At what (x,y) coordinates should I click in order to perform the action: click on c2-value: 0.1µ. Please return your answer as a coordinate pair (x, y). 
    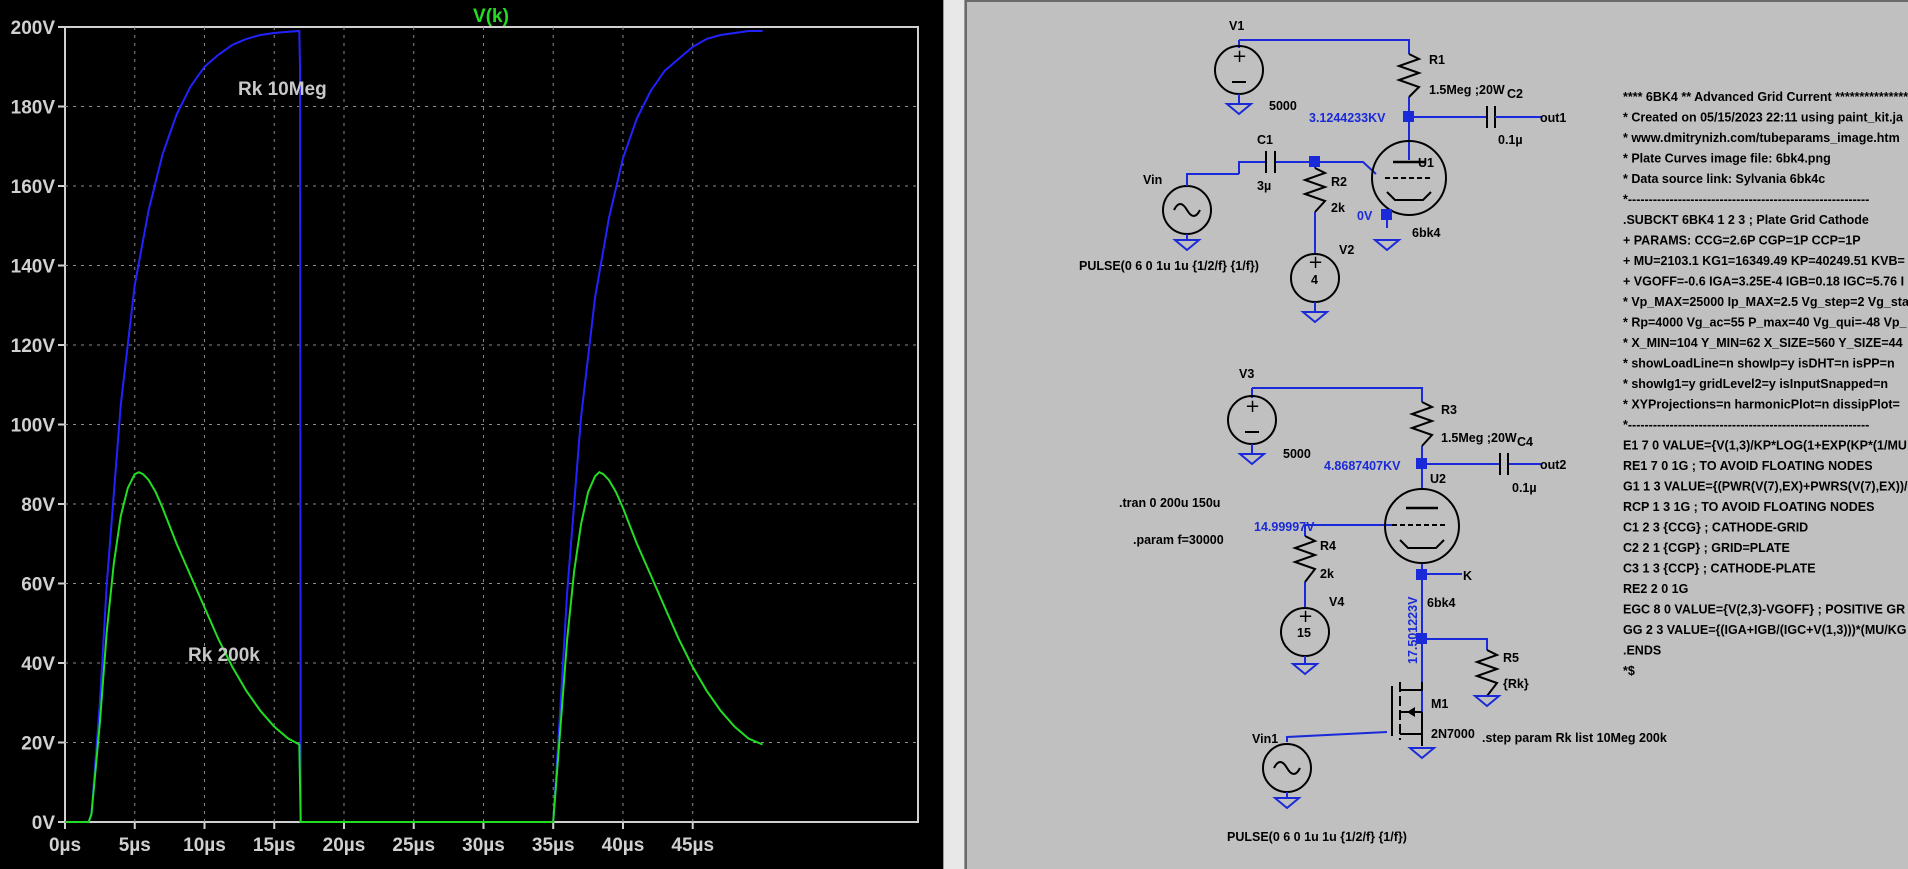
    Looking at the image, I should click on (1510, 140).